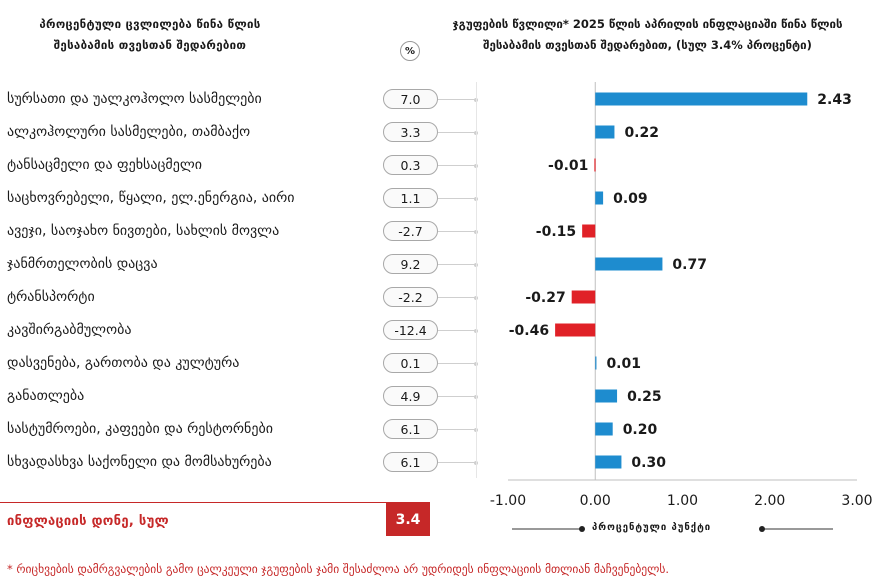 The image size is (886, 585). Describe the element at coordinates (134, 99) in the screenshot. I see `category-label: სურსათი და უალკოჰოლო სასმელები` at that location.